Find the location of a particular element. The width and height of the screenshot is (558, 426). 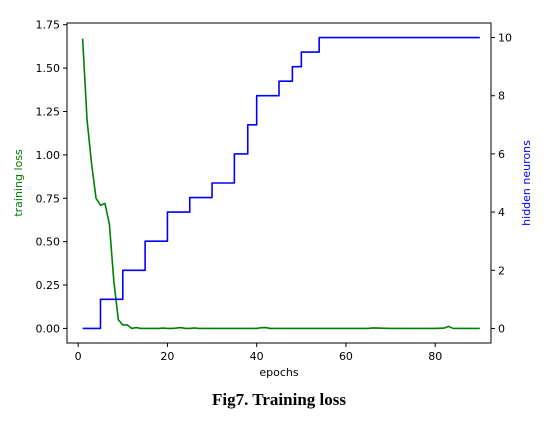

right-y-tick-label: 4 is located at coordinates (501, 212).